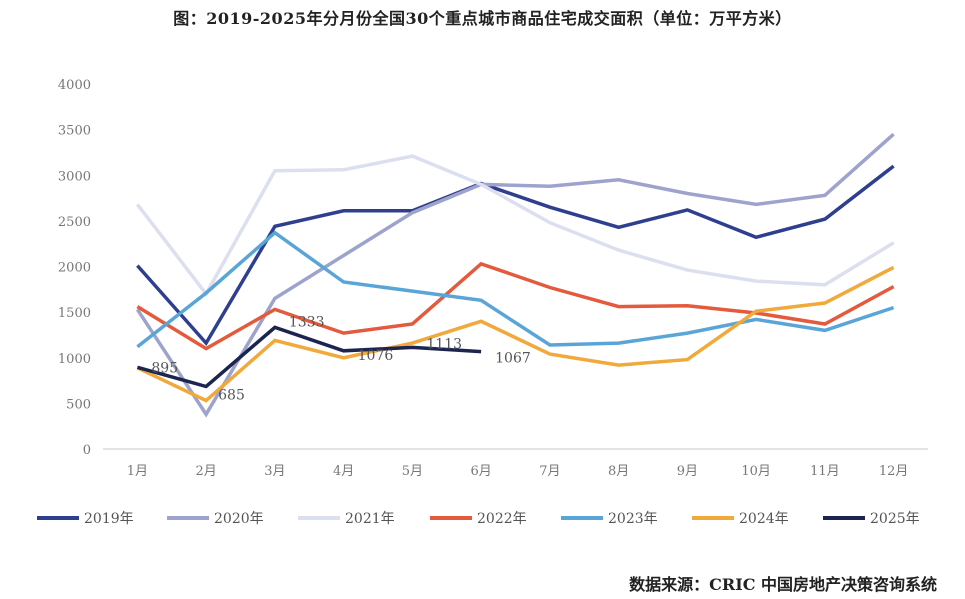 The image size is (965, 599). Describe the element at coordinates (164, 368) in the screenshot. I see `data-label: 895` at that location.